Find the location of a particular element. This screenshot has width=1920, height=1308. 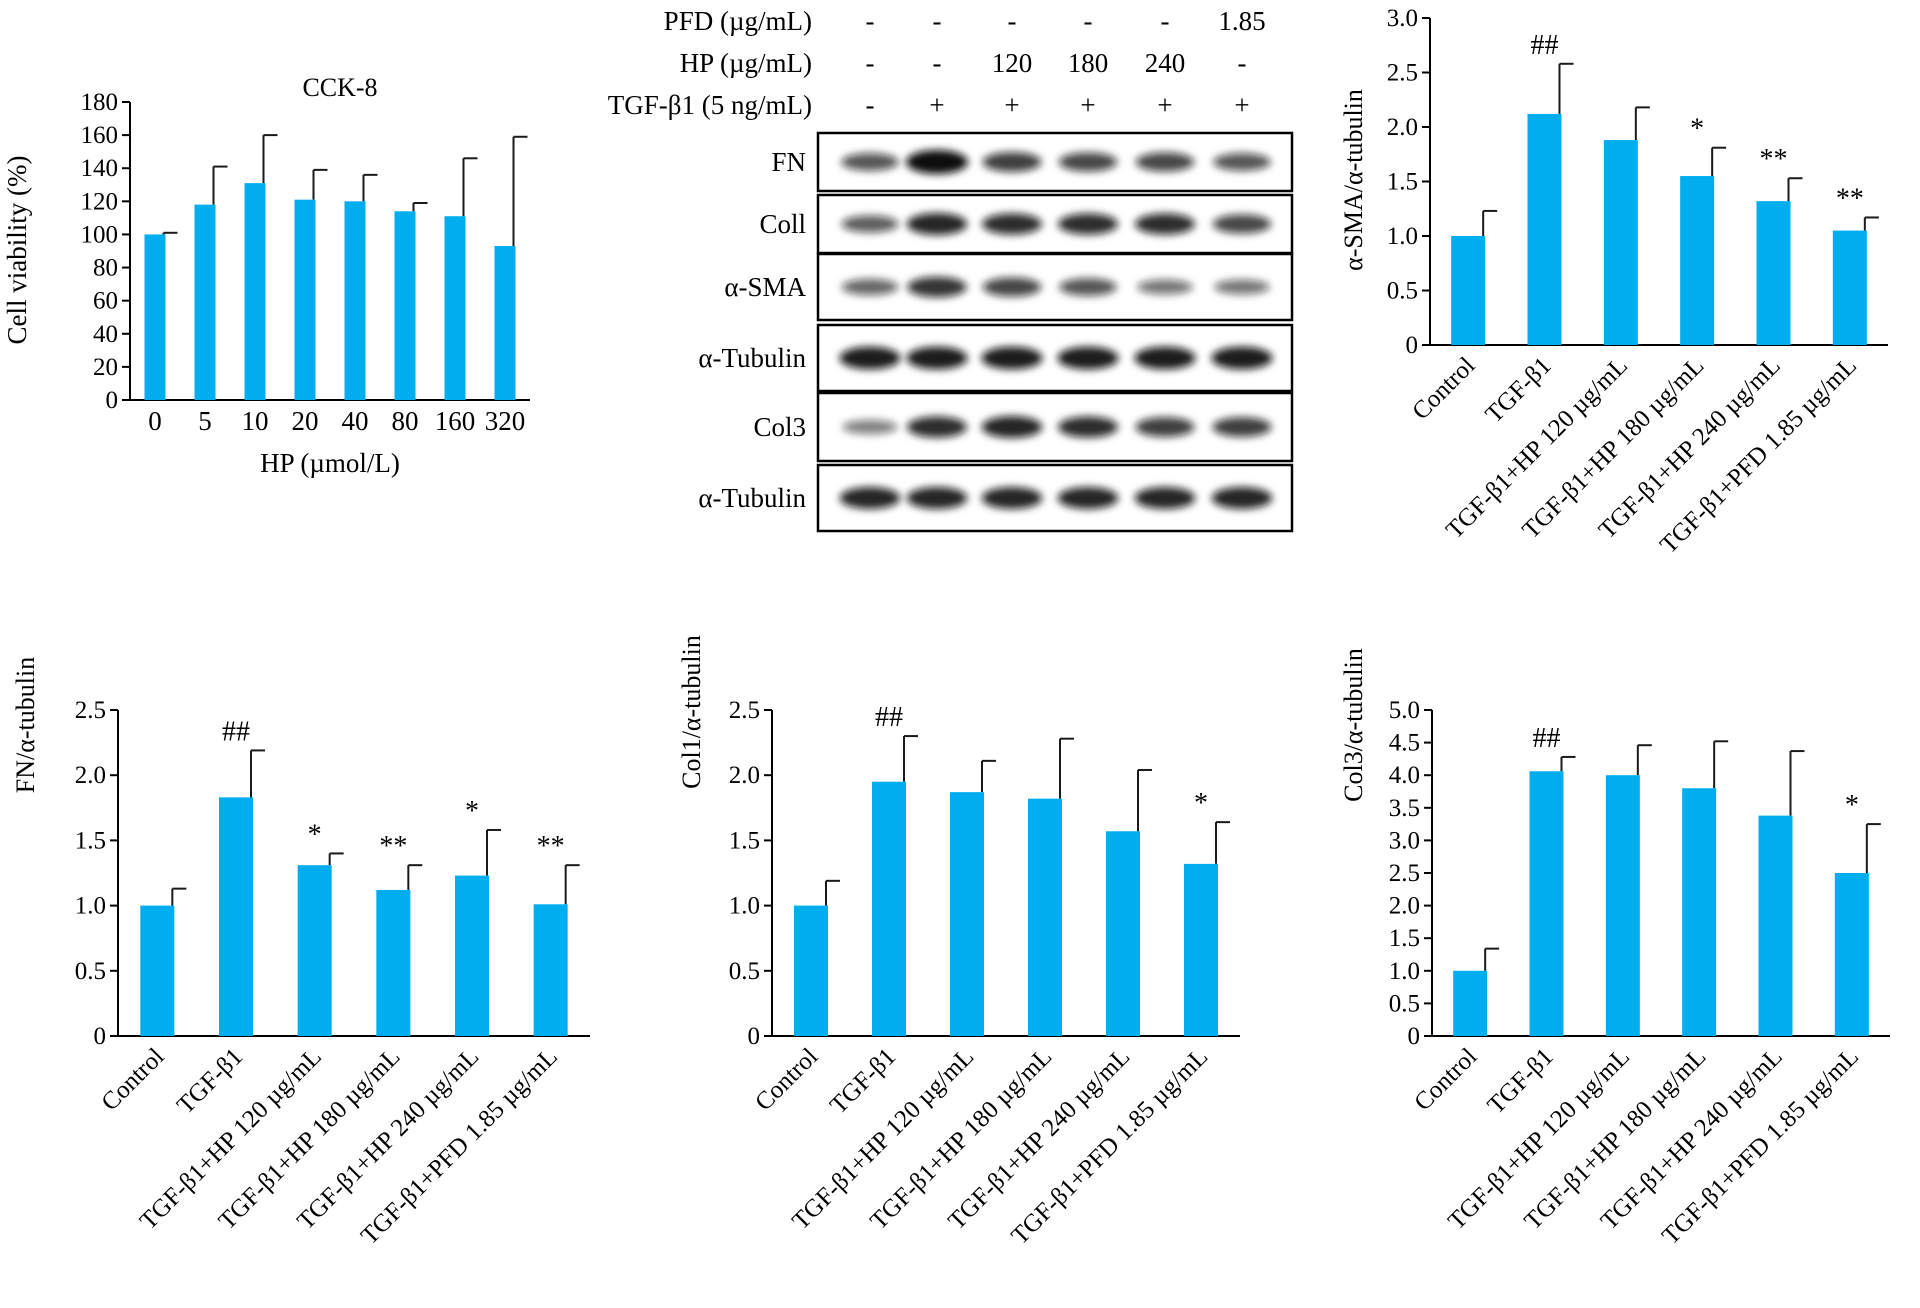

cck8-category-label: 20 is located at coordinates (305, 421).